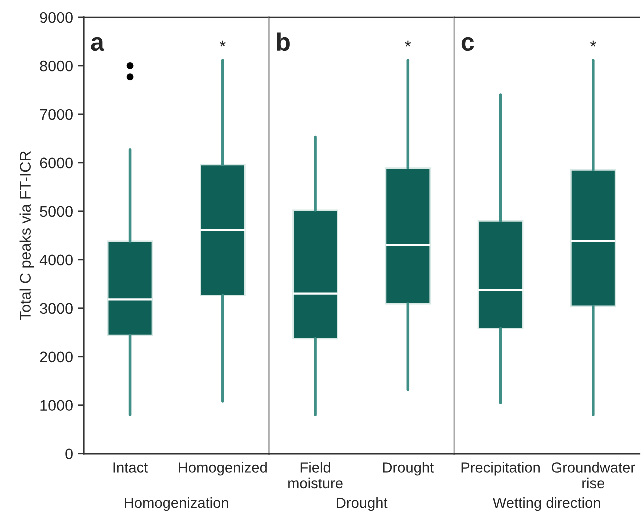 The image size is (641, 514). I want to click on y-tick-label: 7000, so click(56, 114).